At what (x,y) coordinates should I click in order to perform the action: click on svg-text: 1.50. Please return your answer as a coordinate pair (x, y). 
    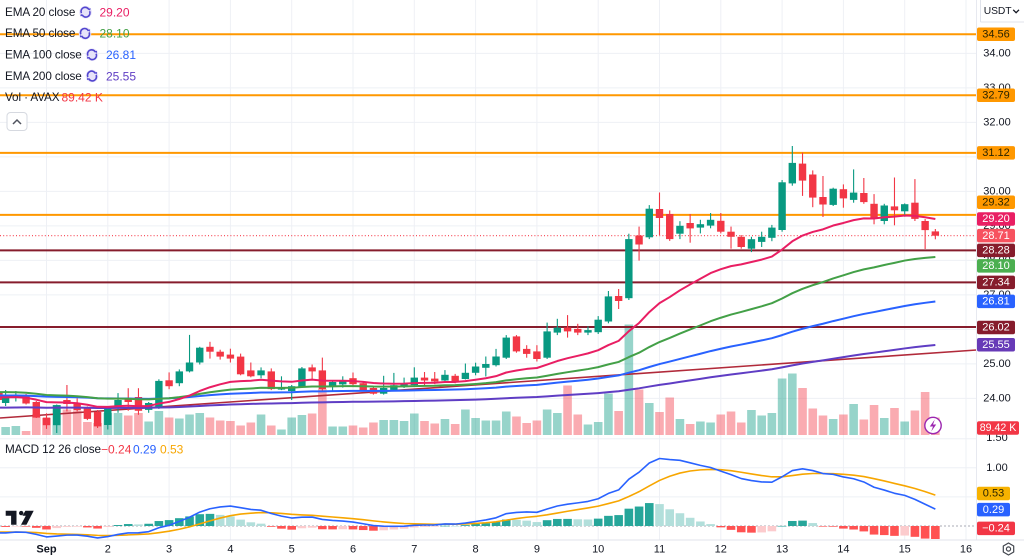
    Looking at the image, I should click on (996, 438).